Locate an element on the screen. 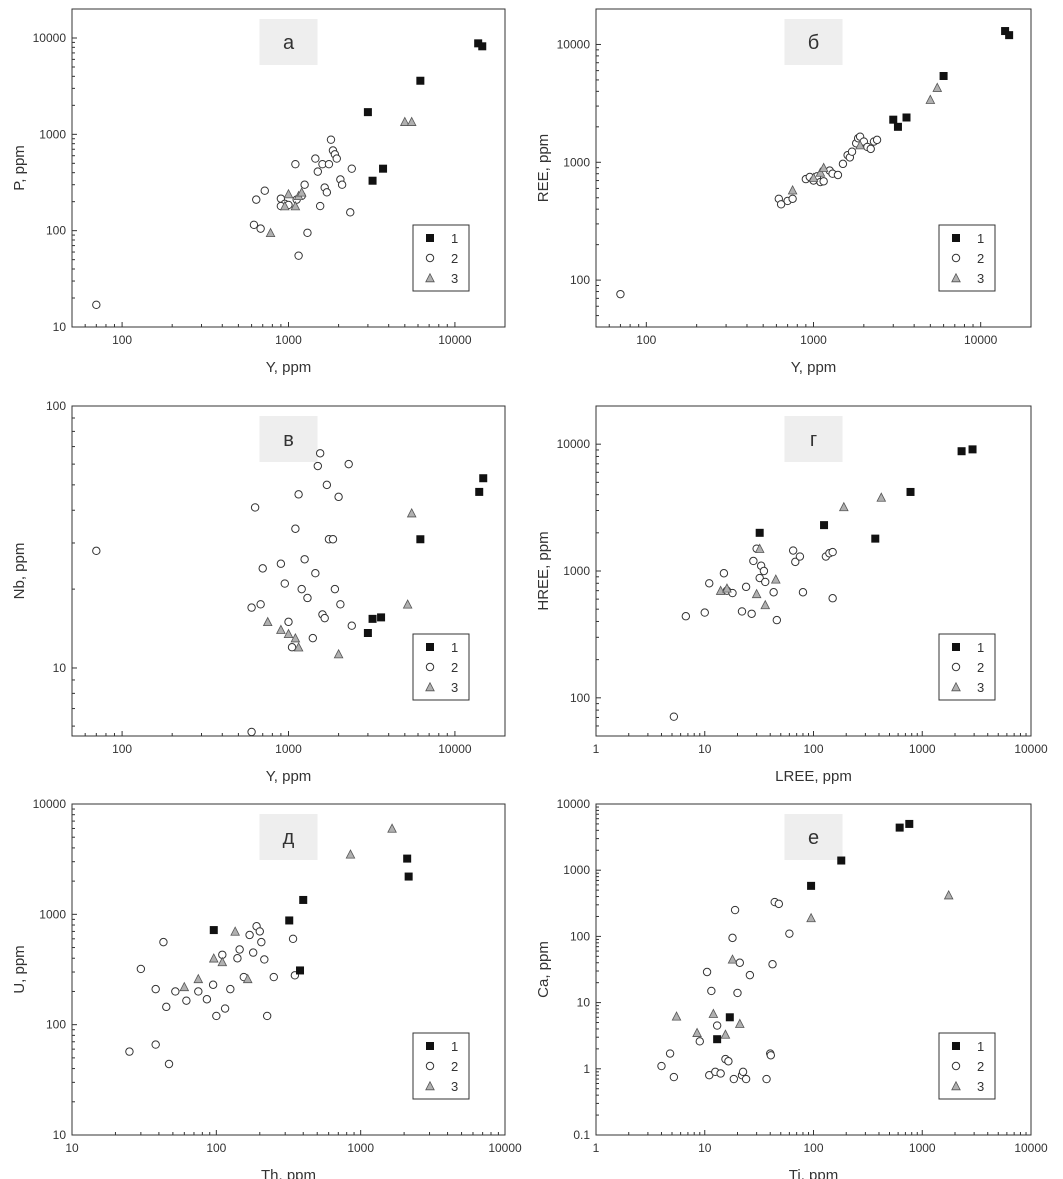  x-tick-label: 100 is located at coordinates (122, 749).